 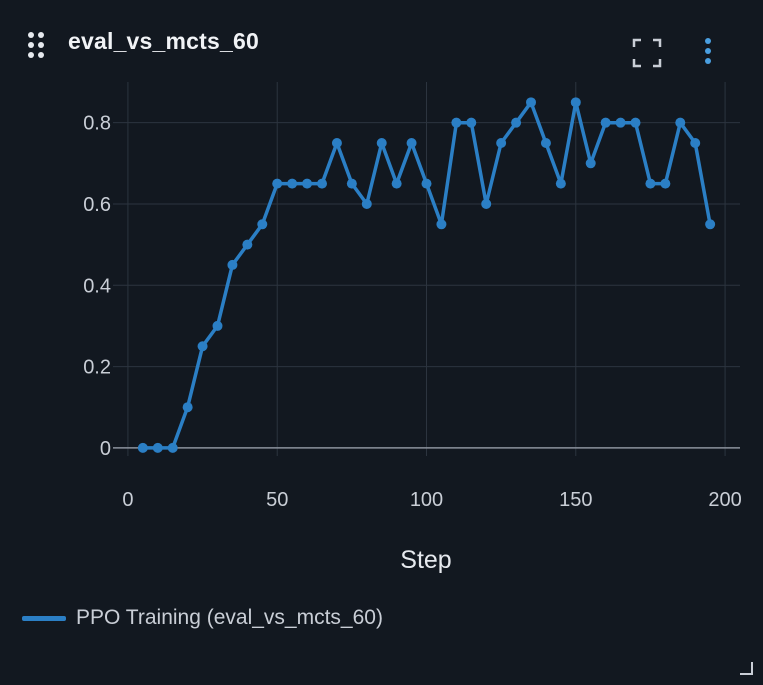 What do you see at coordinates (575, 500) in the screenshot?
I see `x-tick-label: 150` at bounding box center [575, 500].